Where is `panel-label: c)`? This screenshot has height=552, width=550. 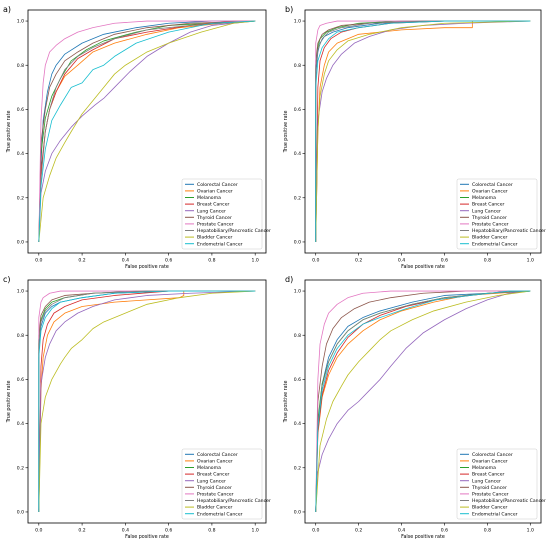 panel-label: c) is located at coordinates (7, 279).